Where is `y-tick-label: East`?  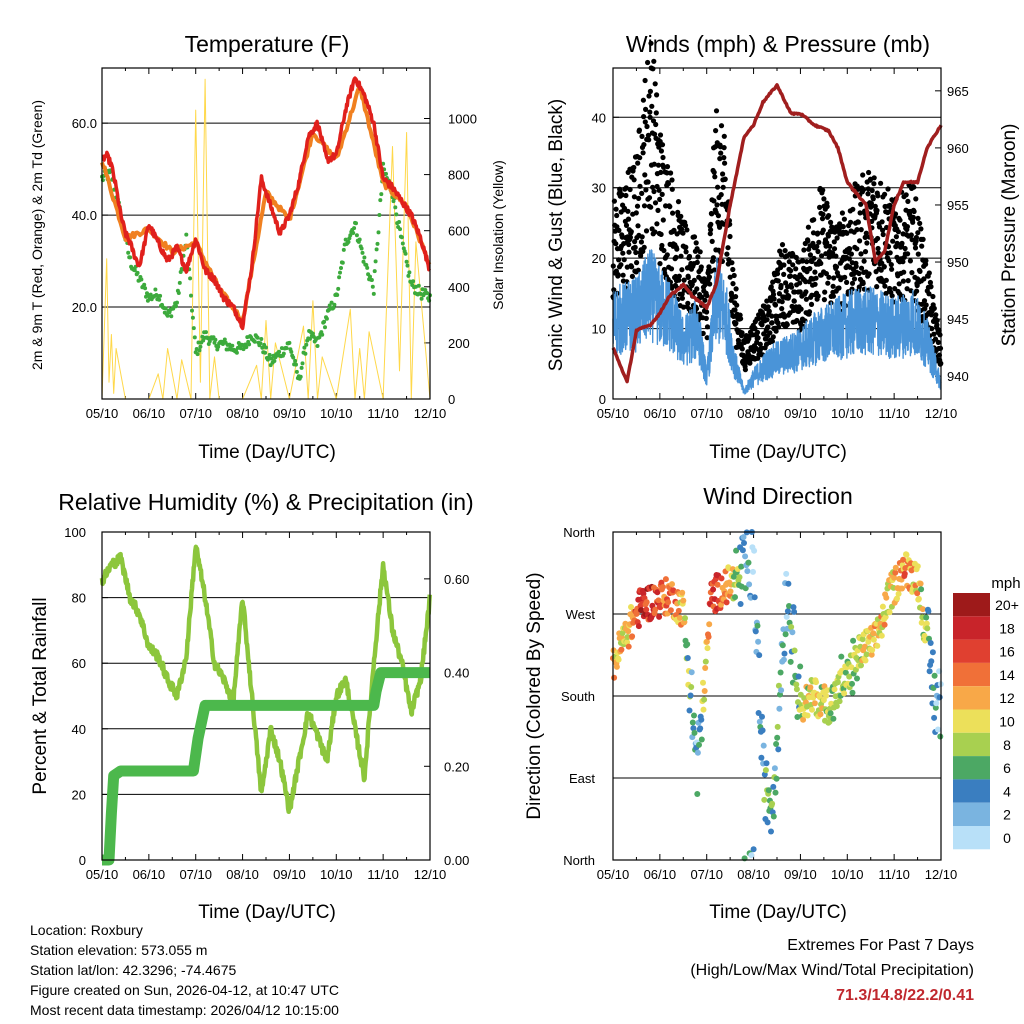 y-tick-label: East is located at coordinates (582, 778).